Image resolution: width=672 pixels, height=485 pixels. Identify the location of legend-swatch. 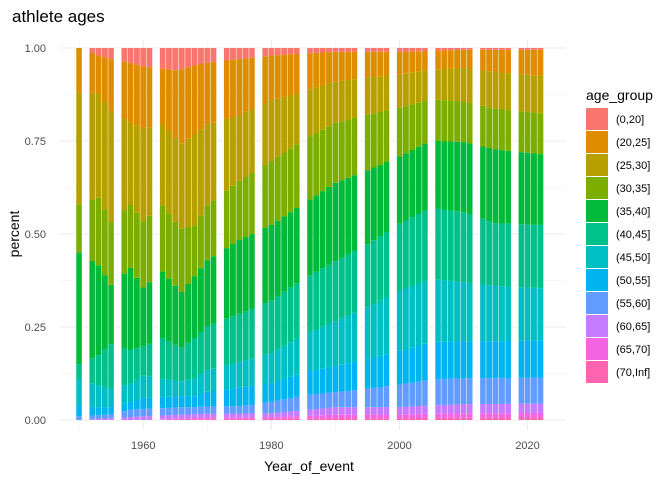
(597, 119).